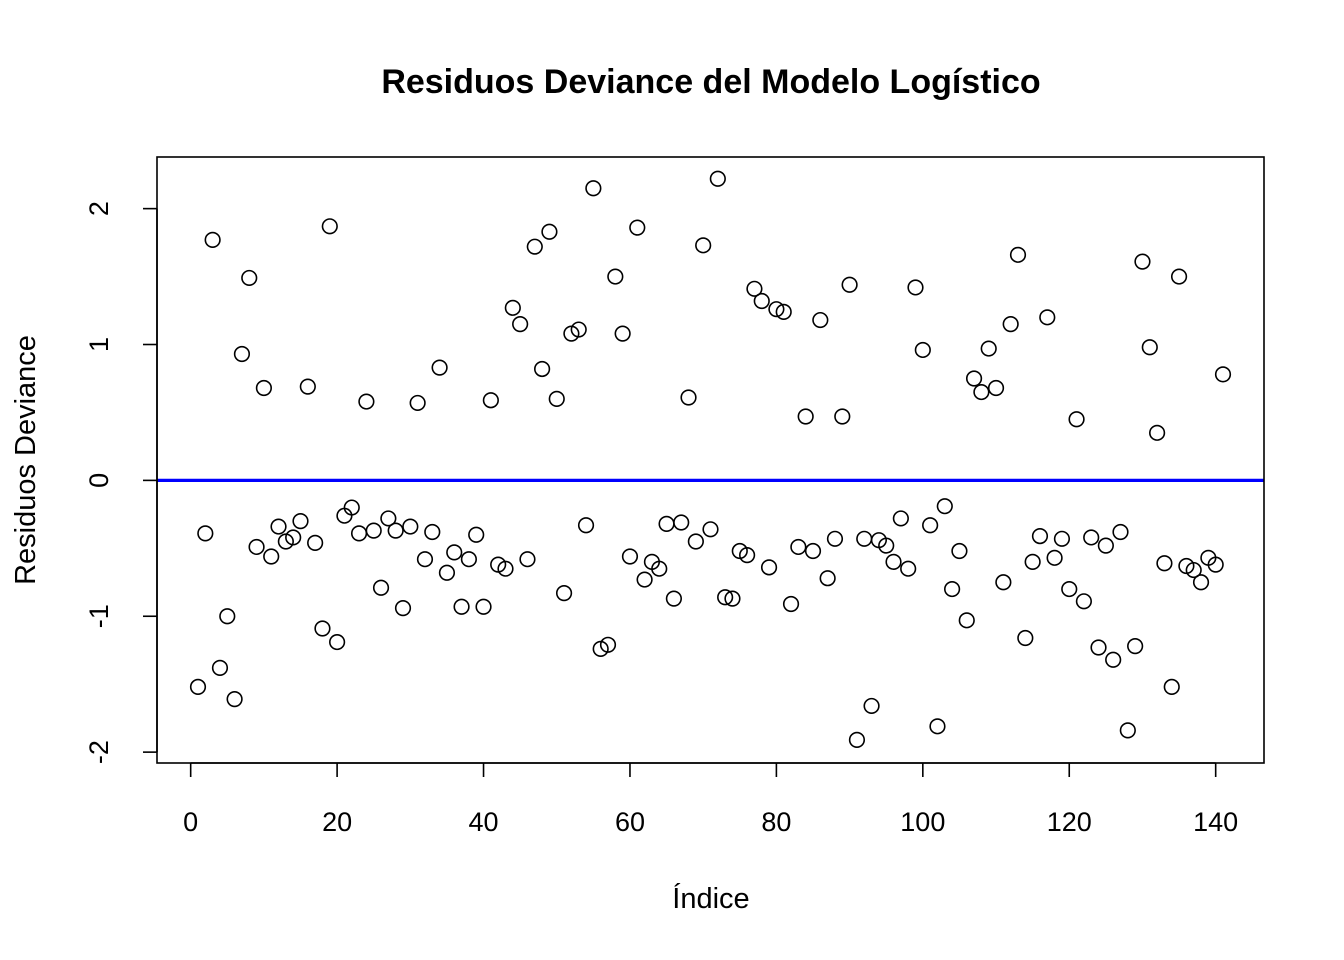 This screenshot has height=960, width=1344. What do you see at coordinates (710, 898) in the screenshot?
I see `x-axis-label: Índice` at bounding box center [710, 898].